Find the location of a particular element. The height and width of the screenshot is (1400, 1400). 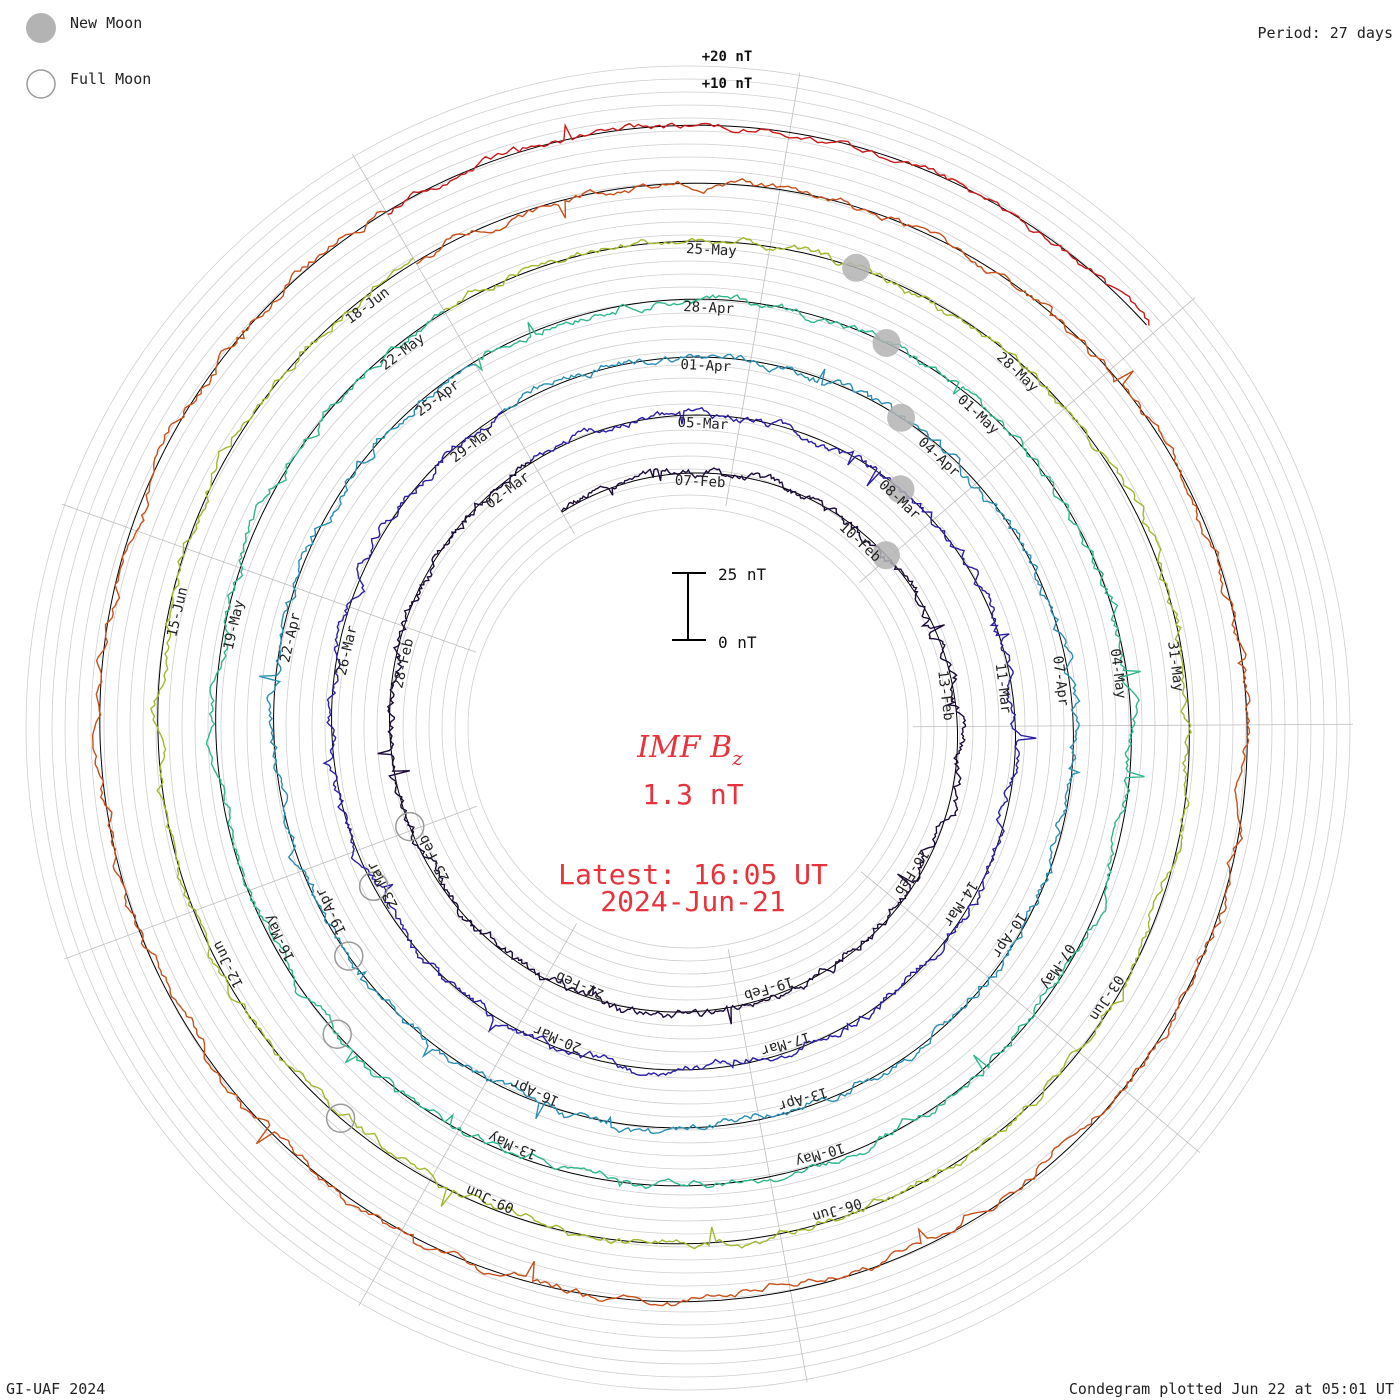

zero-line-ring is located at coordinates (766, 225).